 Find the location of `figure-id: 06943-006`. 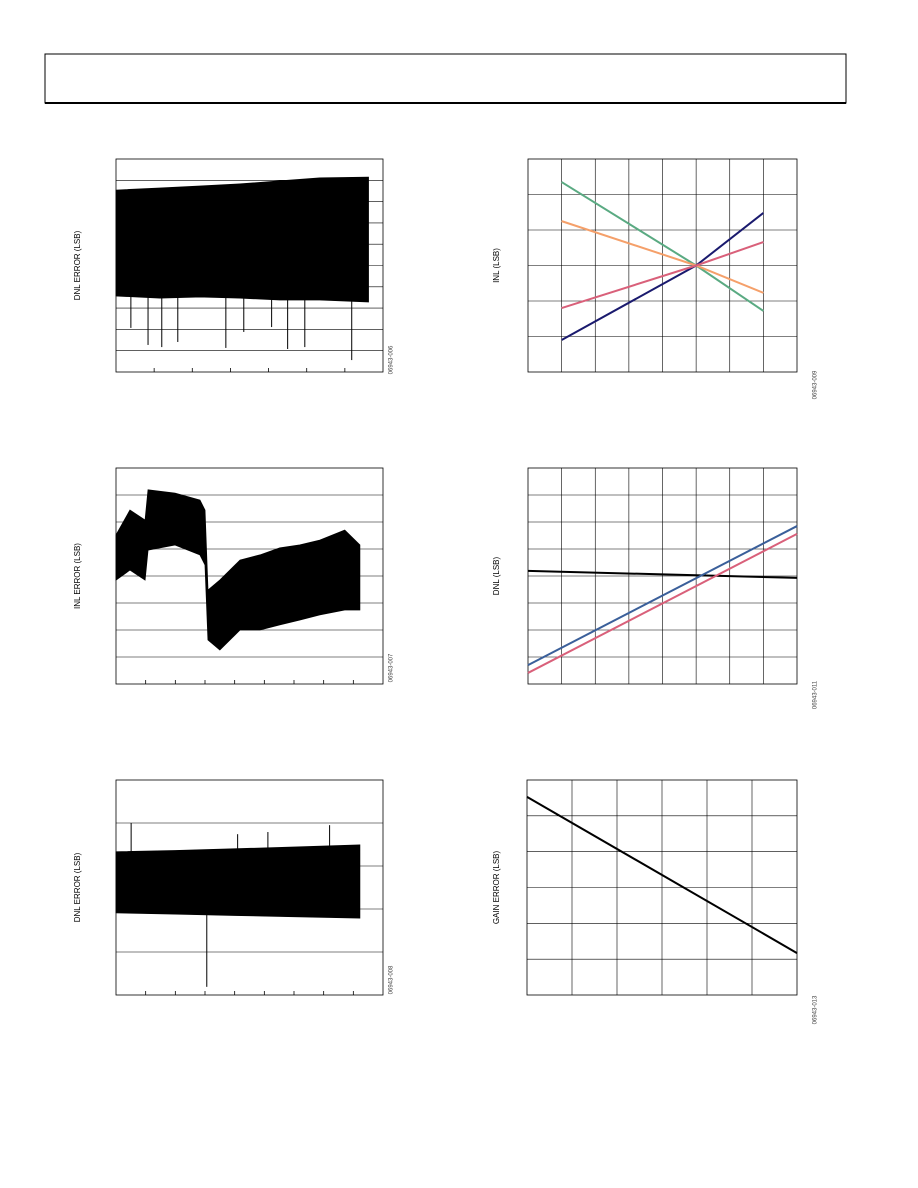

figure-id: 06943-006 is located at coordinates (392, 359).